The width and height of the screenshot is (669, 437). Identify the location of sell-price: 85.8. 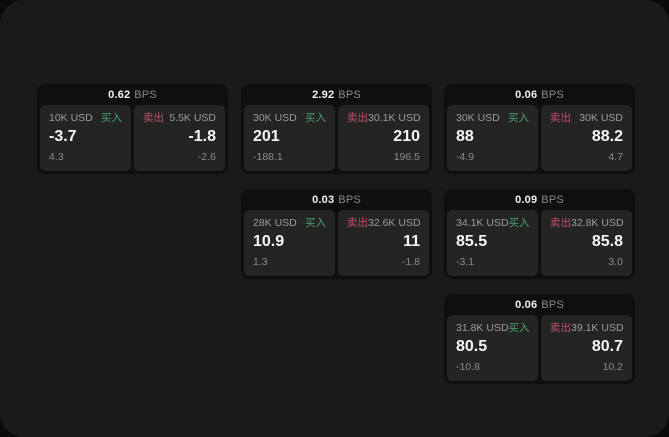
(607, 241).